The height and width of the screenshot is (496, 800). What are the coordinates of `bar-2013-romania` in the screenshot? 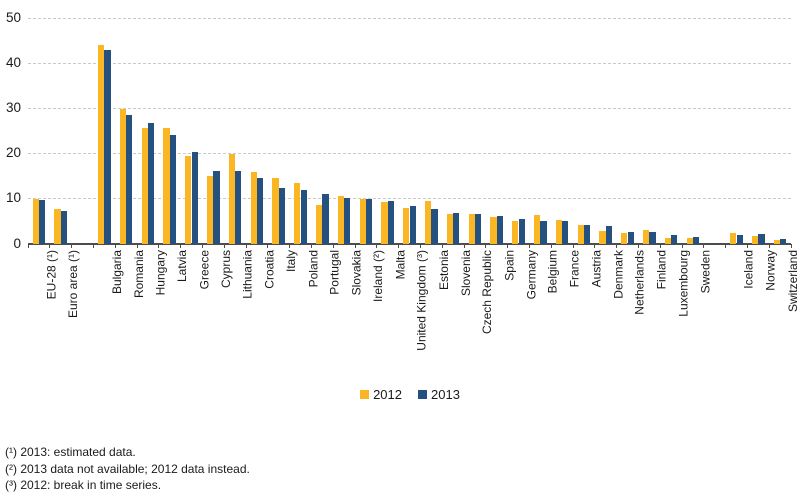 It's located at (129, 179).